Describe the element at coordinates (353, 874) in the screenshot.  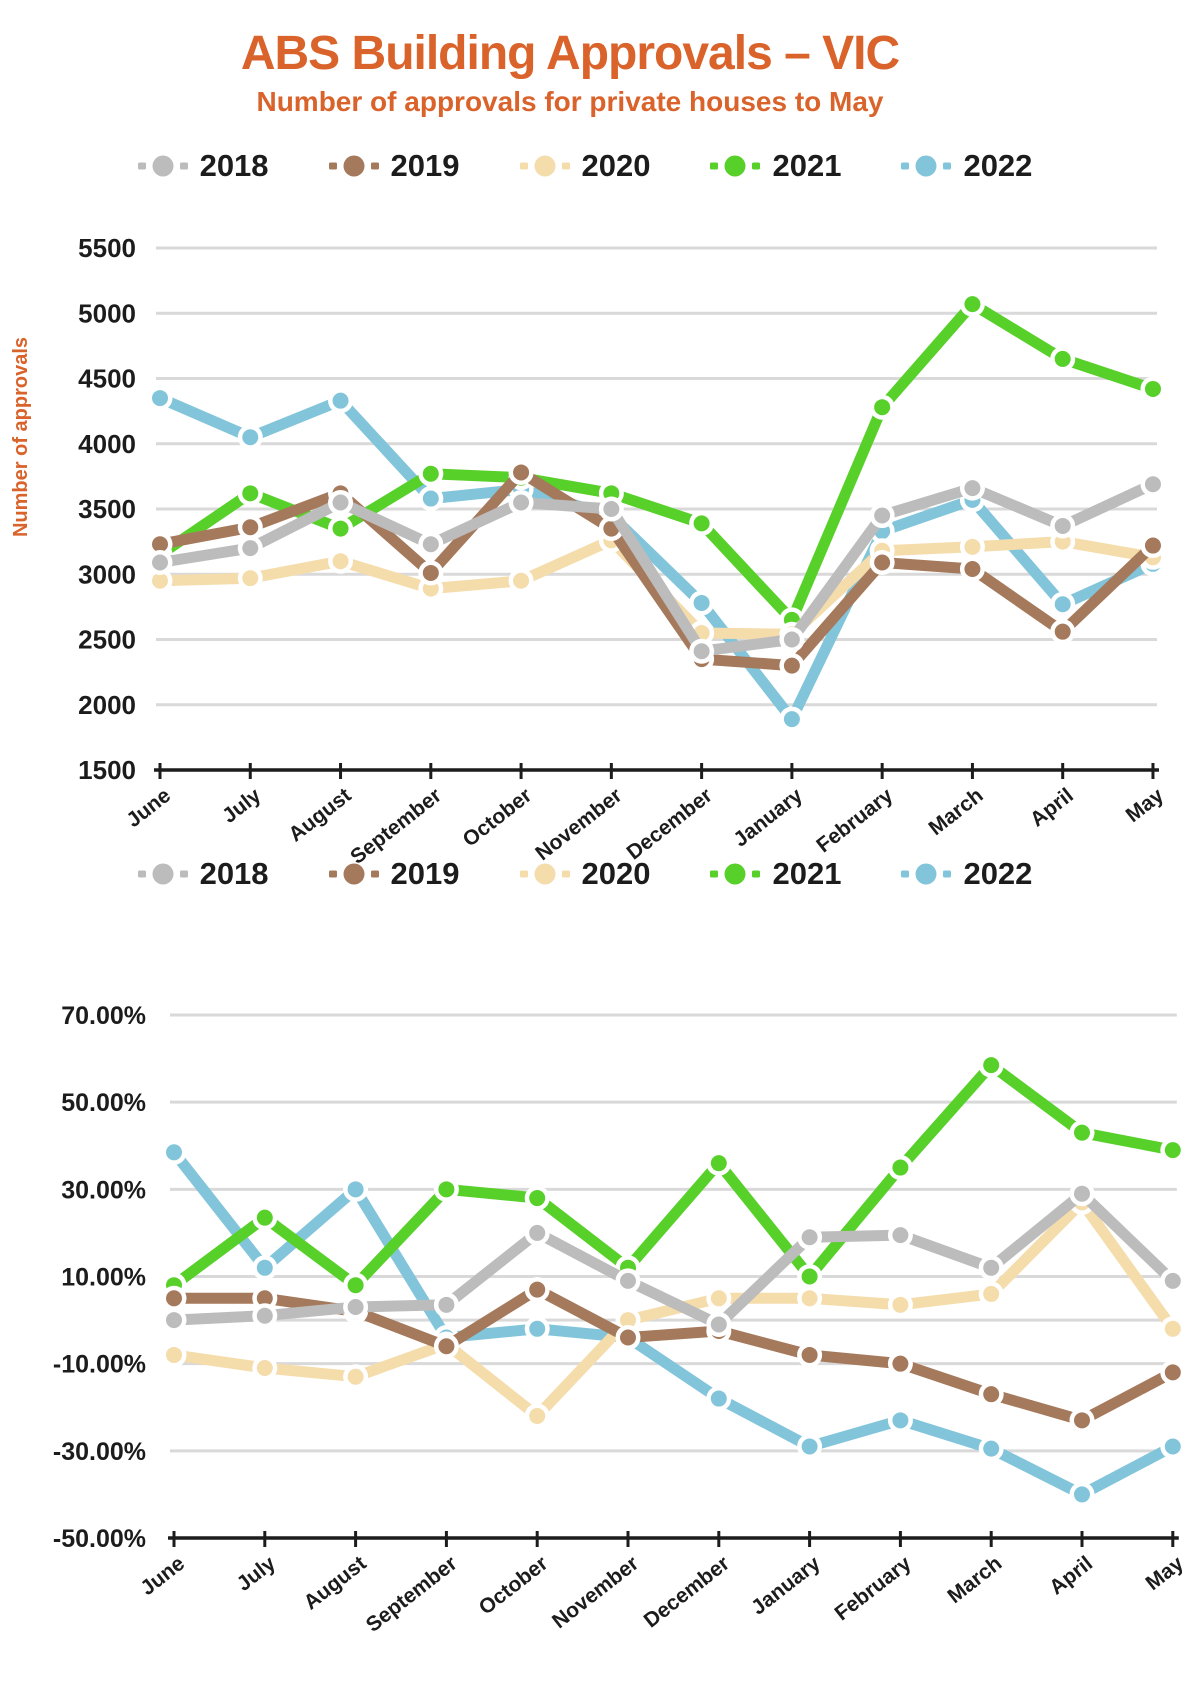
I see `legend-marker-2019` at that location.